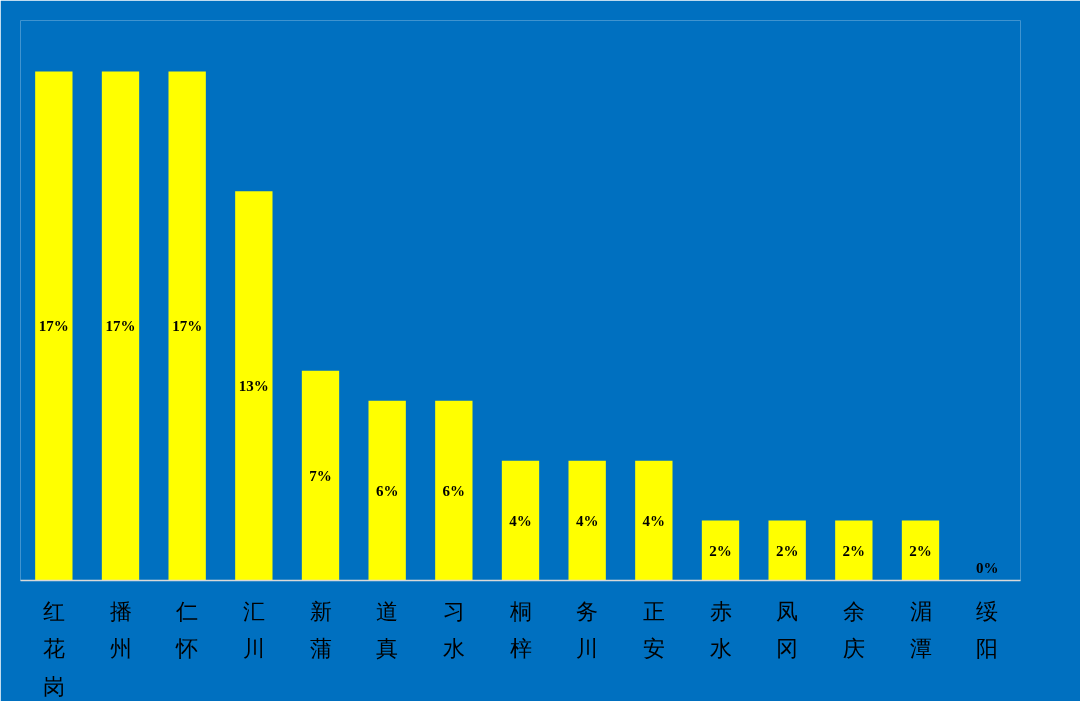 The image size is (1080, 701). I want to click on x-tick-label: 道真, so click(387, 629).